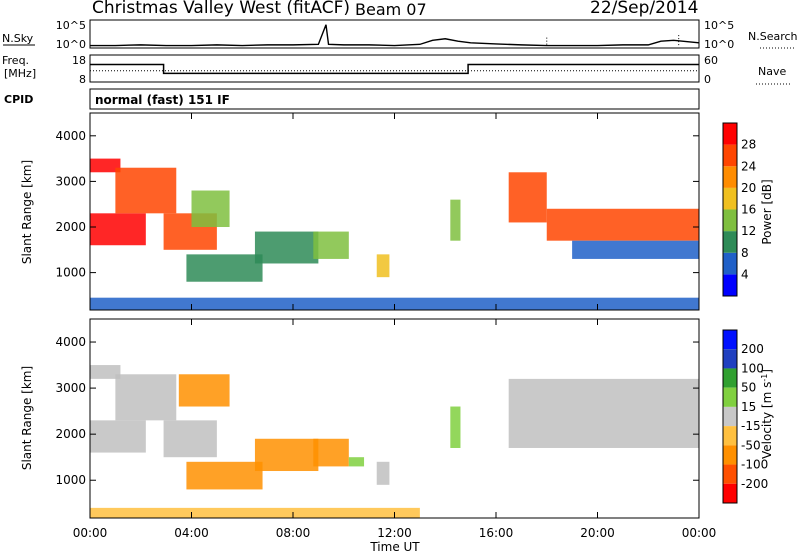 The width and height of the screenshot is (800, 554). Describe the element at coordinates (754, 484) in the screenshot. I see `velocity-colorbar-tick: -200` at that location.